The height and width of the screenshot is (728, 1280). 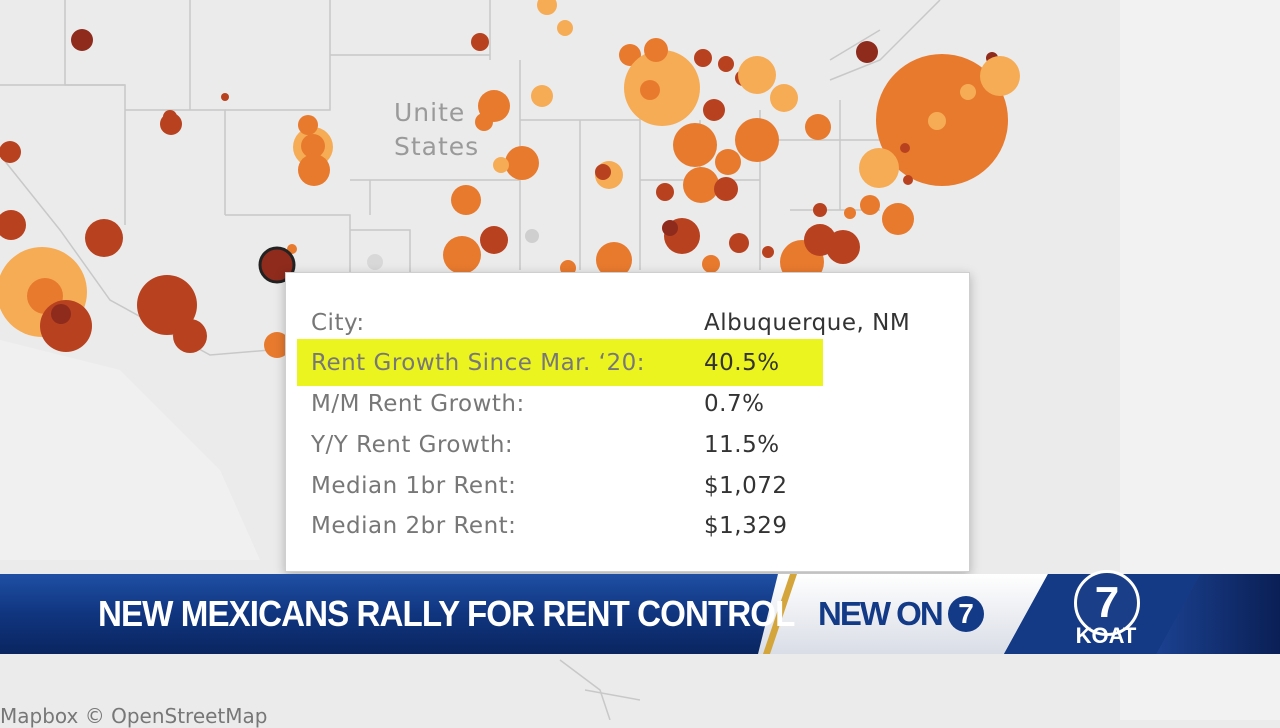 I want to click on tooltip-value: $1,329, so click(x=746, y=526).